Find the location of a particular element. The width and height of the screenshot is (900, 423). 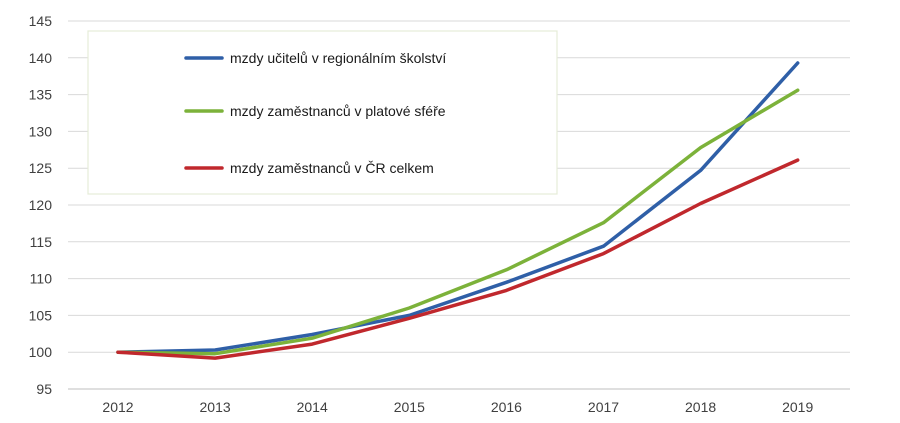

x-tick-label: 2012 is located at coordinates (117, 407).